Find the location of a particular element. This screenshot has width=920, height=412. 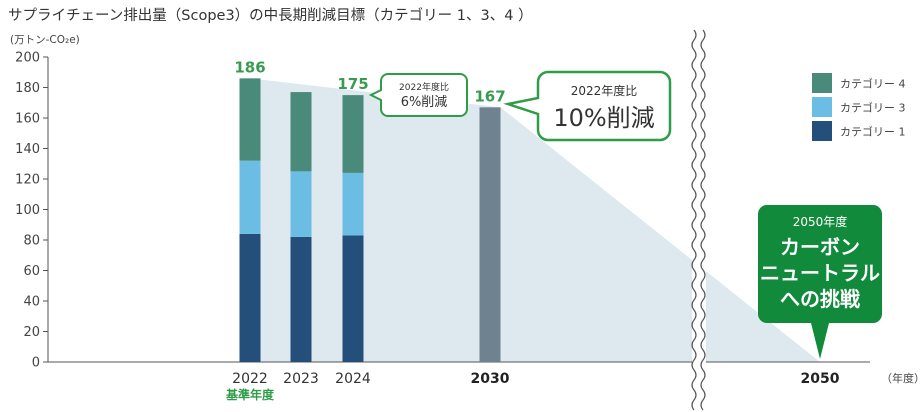

callout-6pct-main: 6%削減 is located at coordinates (424, 102).